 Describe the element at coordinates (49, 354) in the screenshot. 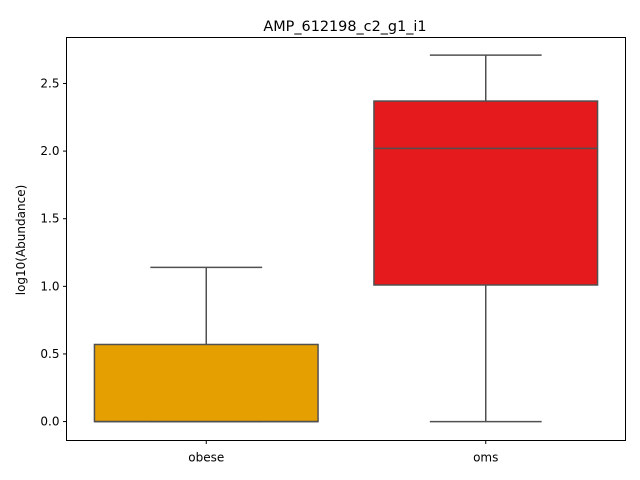

I see `y-tick-label: 0.5` at that location.